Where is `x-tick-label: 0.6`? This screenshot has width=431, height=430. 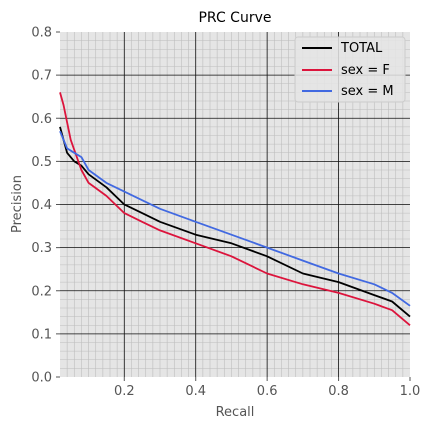 x-tick-label: 0.6 is located at coordinates (267, 391).